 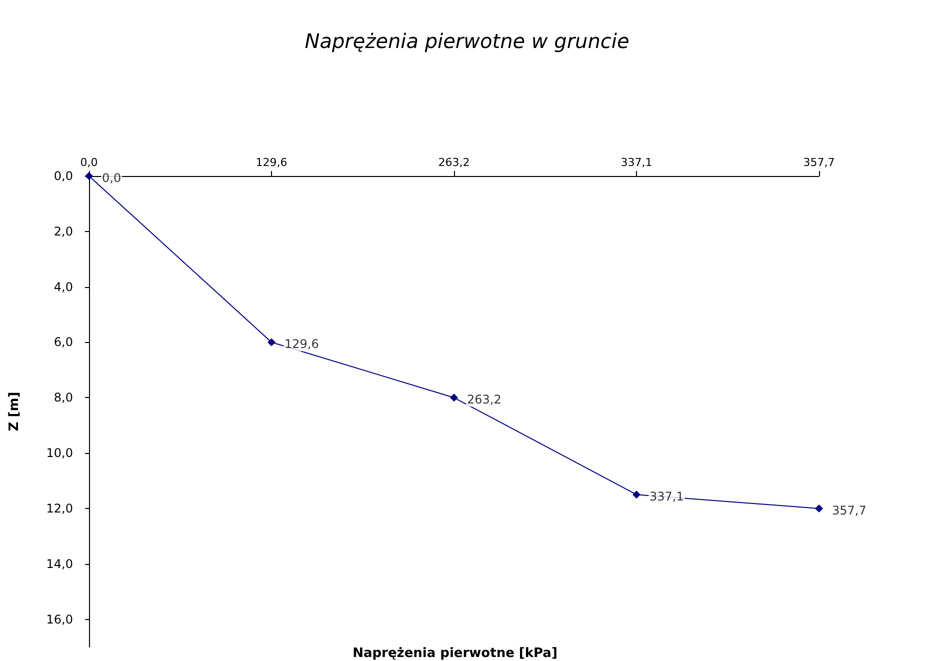 What do you see at coordinates (455, 653) in the screenshot?
I see `x-axis-title: Naprężenia pierwotne [kPa]` at bounding box center [455, 653].